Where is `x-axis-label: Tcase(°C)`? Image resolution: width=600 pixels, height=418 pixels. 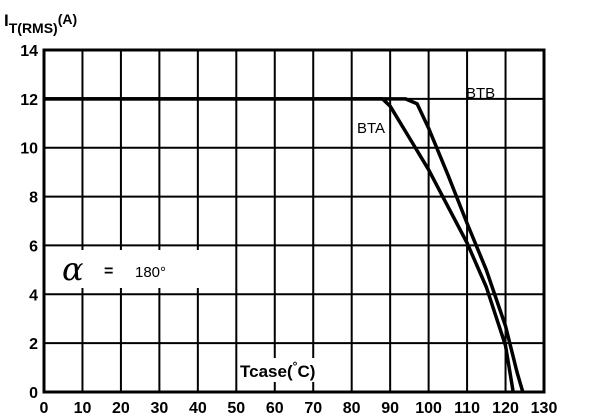 x-axis-label: Tcase(°C) is located at coordinates (277, 370).